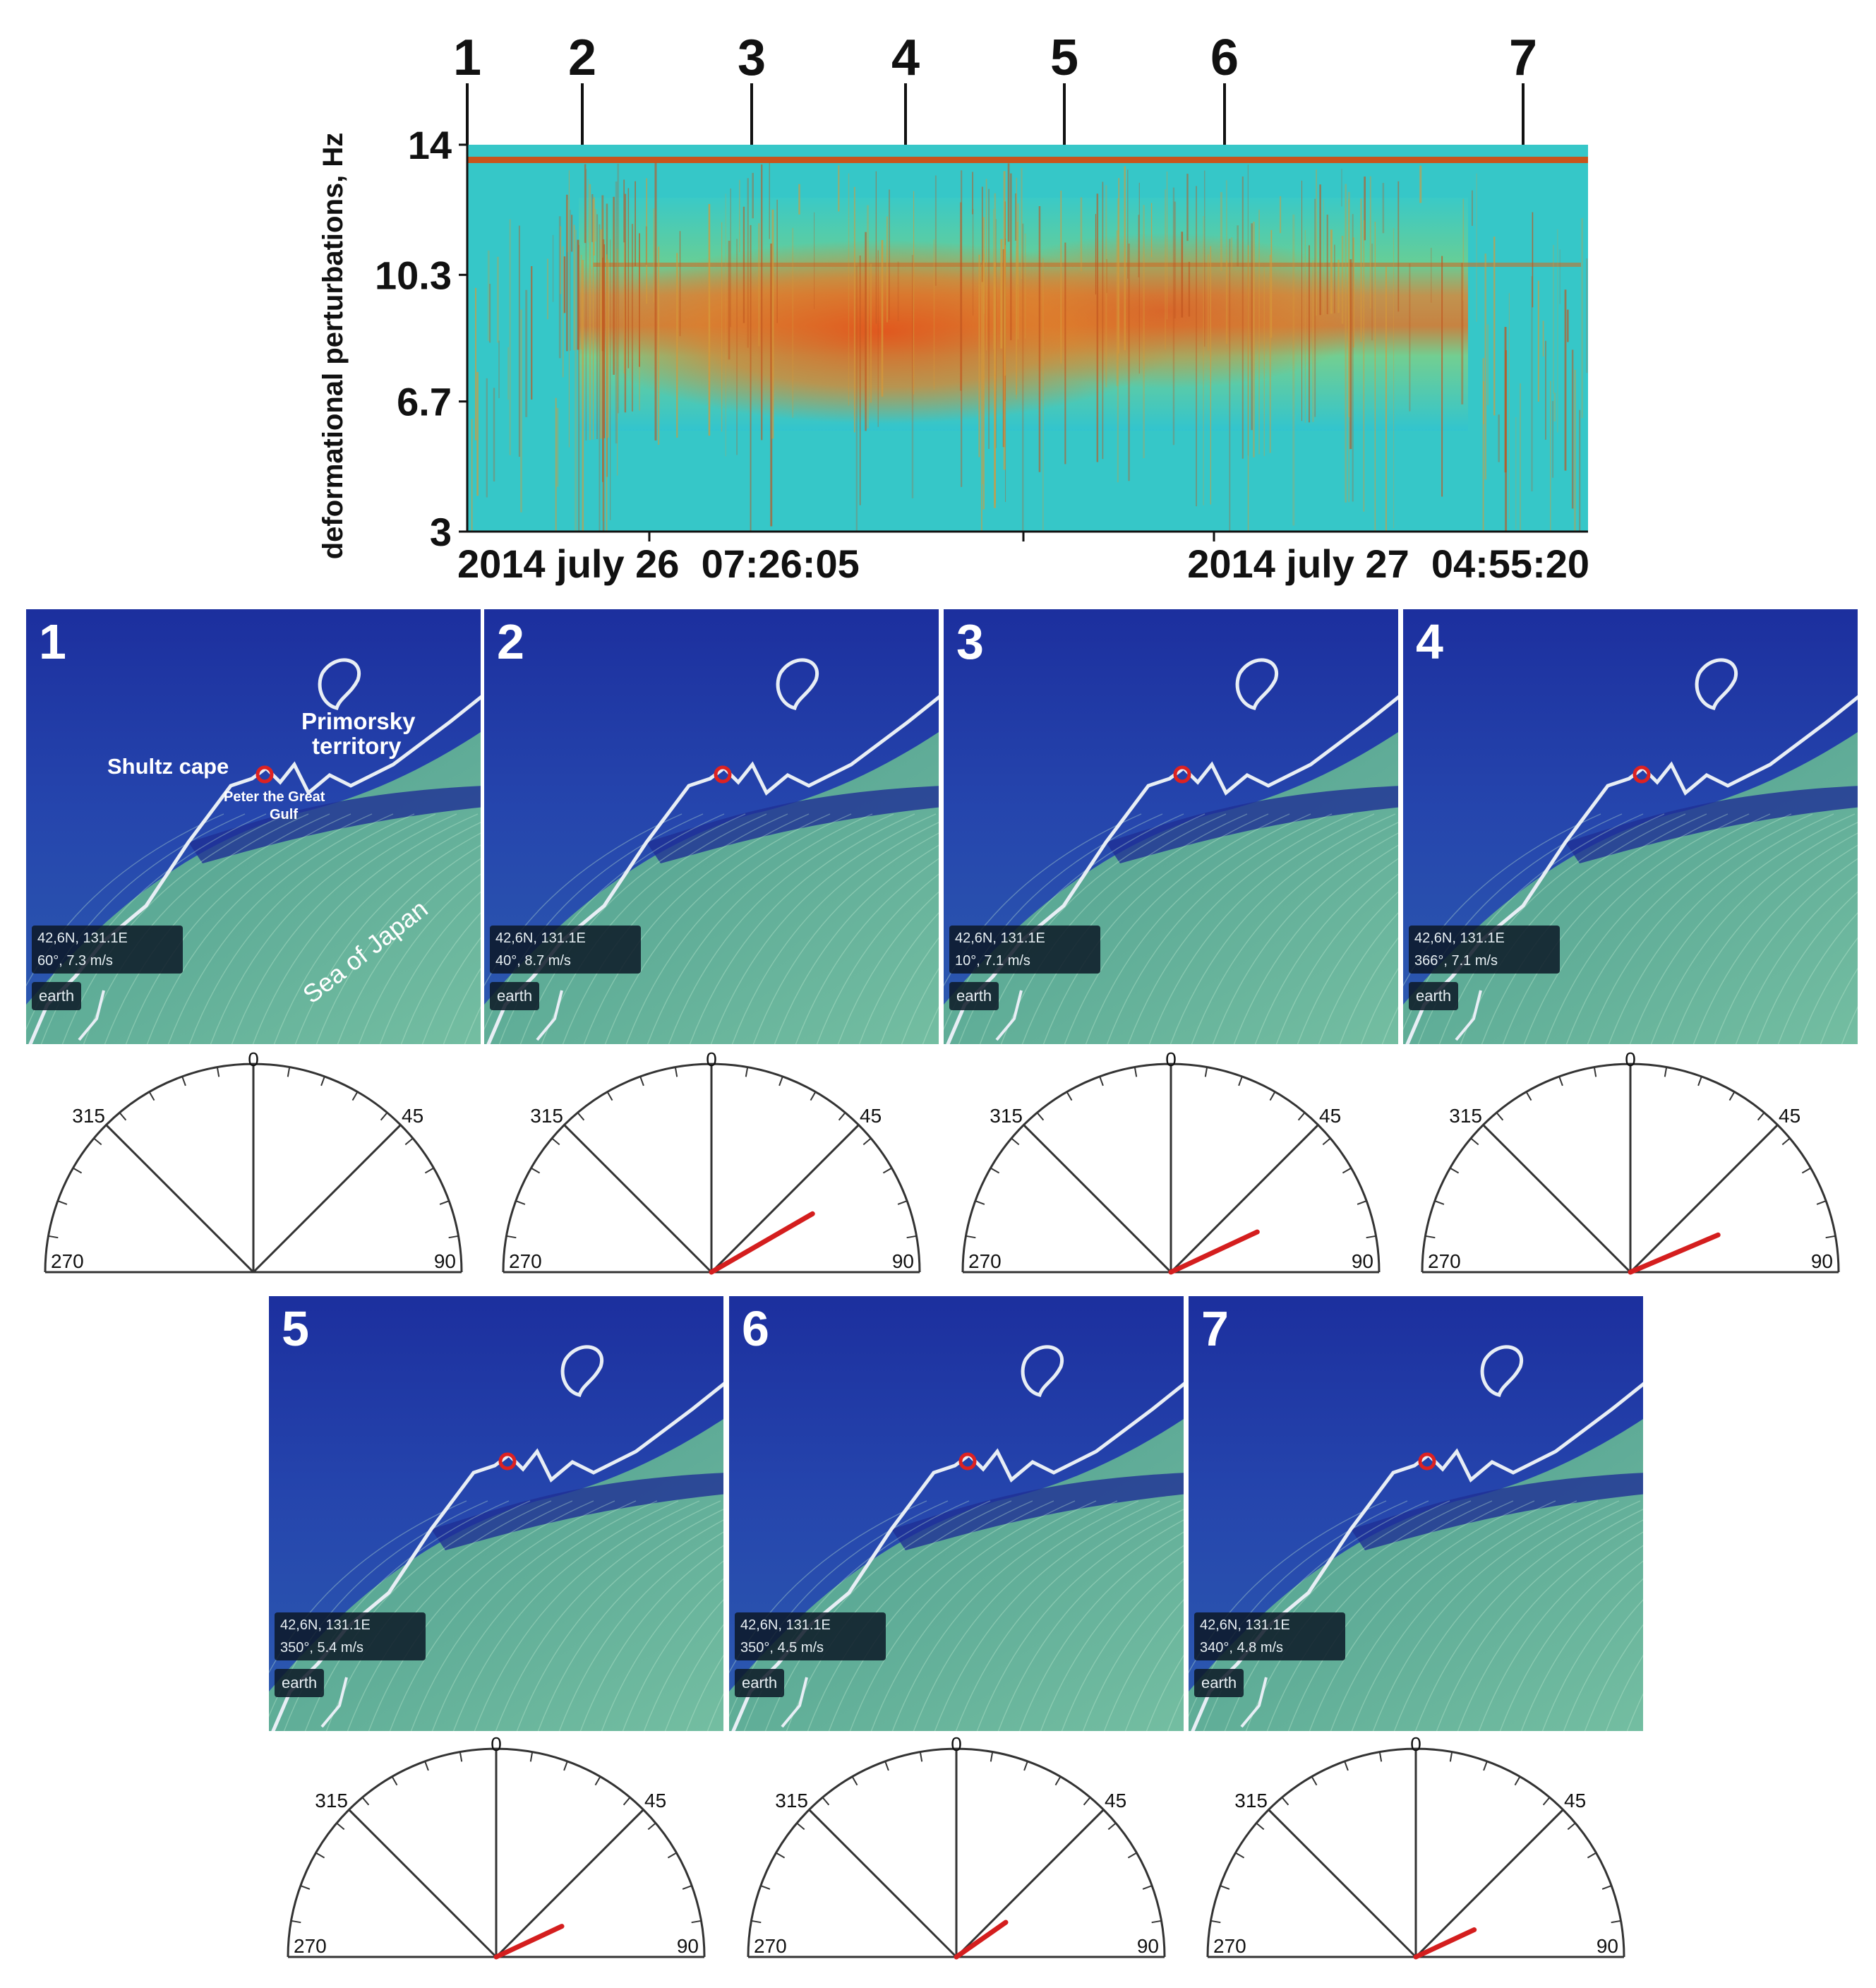 This screenshot has height=1988, width=1876. Describe the element at coordinates (1362, 1261) in the screenshot. I see `compass-label-90: 90` at that location.